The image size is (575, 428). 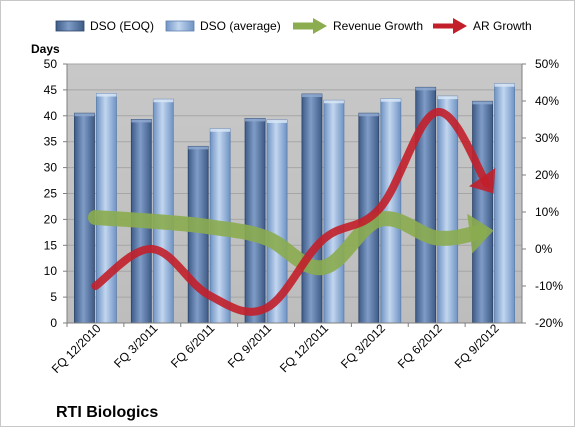 What do you see at coordinates (51, 142) in the screenshot?
I see `y-tick-label: 35` at bounding box center [51, 142].